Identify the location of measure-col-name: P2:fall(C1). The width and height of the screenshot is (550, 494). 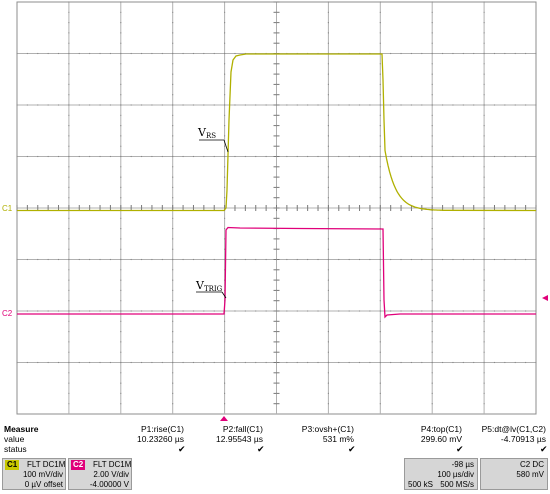
(242, 429).